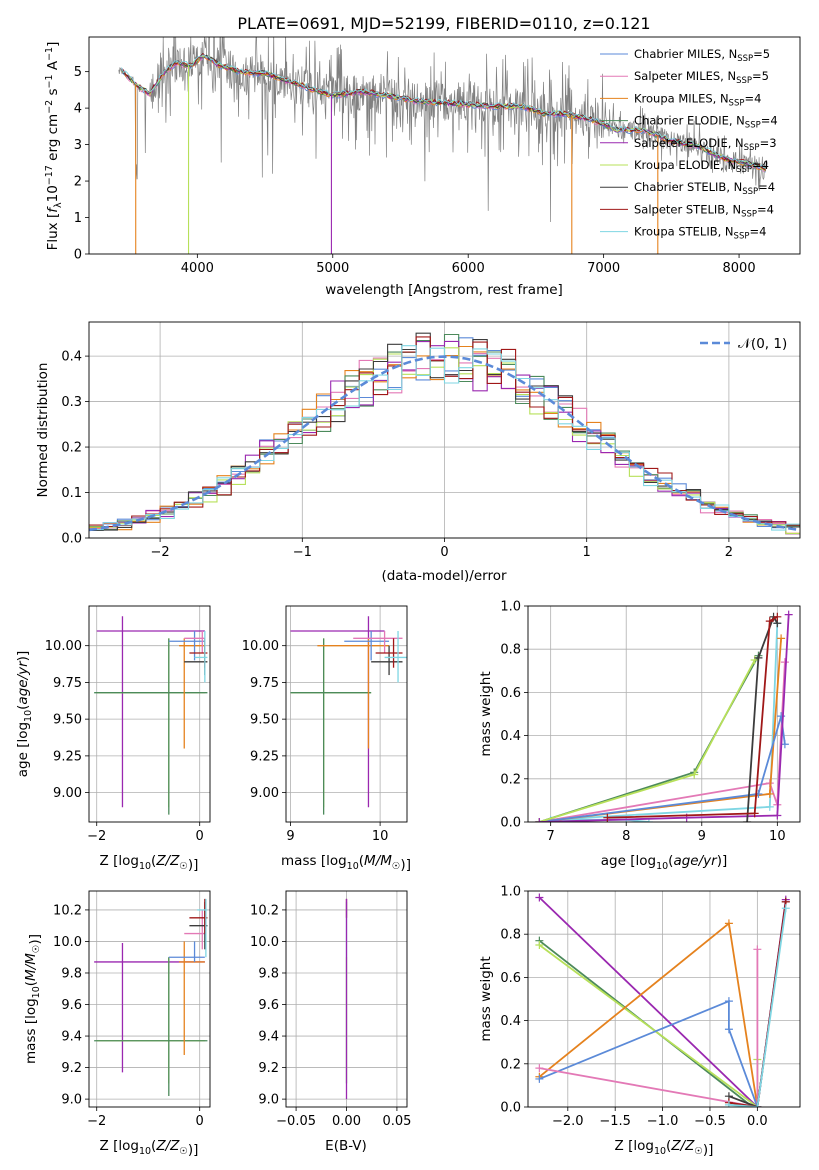  I want to click on legend-count: =3, so click(768, 143).